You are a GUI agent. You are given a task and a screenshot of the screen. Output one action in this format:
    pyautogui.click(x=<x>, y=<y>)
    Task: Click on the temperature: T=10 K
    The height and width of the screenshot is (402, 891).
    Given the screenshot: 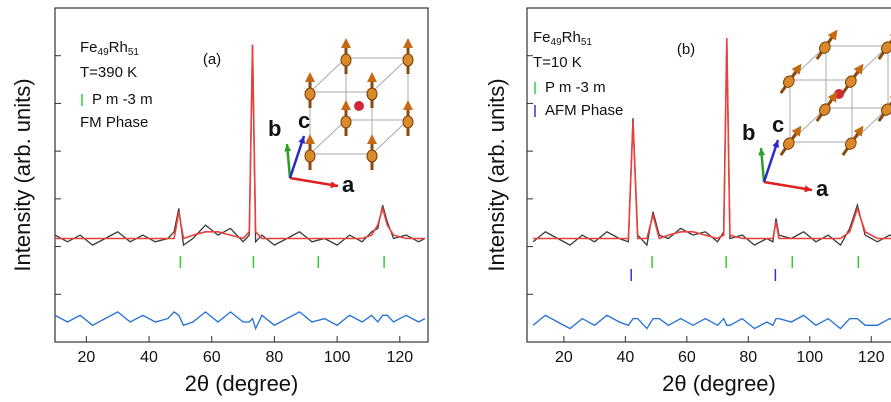 What is the action you would take?
    pyautogui.click(x=557, y=62)
    